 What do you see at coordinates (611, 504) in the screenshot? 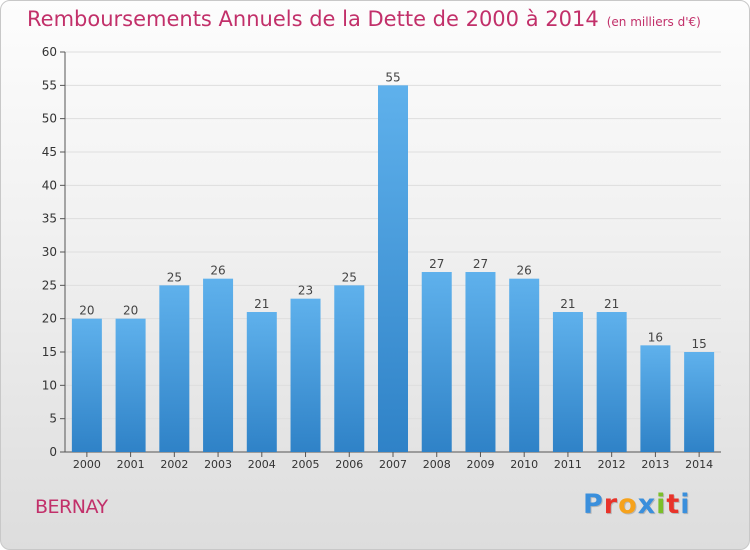
I see `logo-letter: r` at bounding box center [611, 504].